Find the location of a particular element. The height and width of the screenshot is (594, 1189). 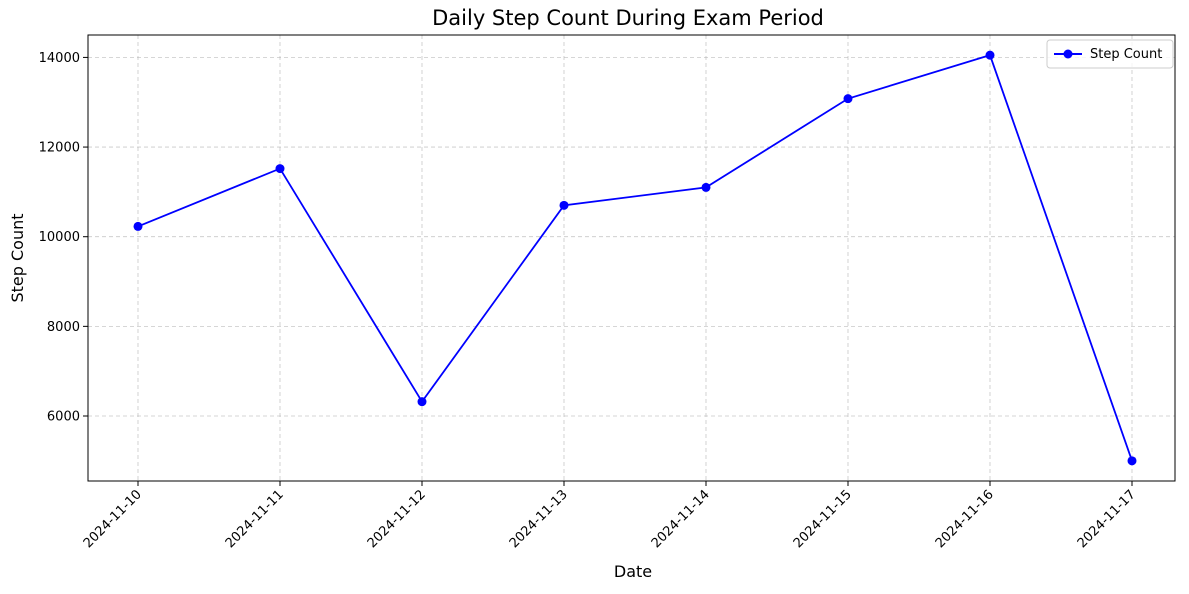

y-tick-label: 8000 is located at coordinates (63, 327).